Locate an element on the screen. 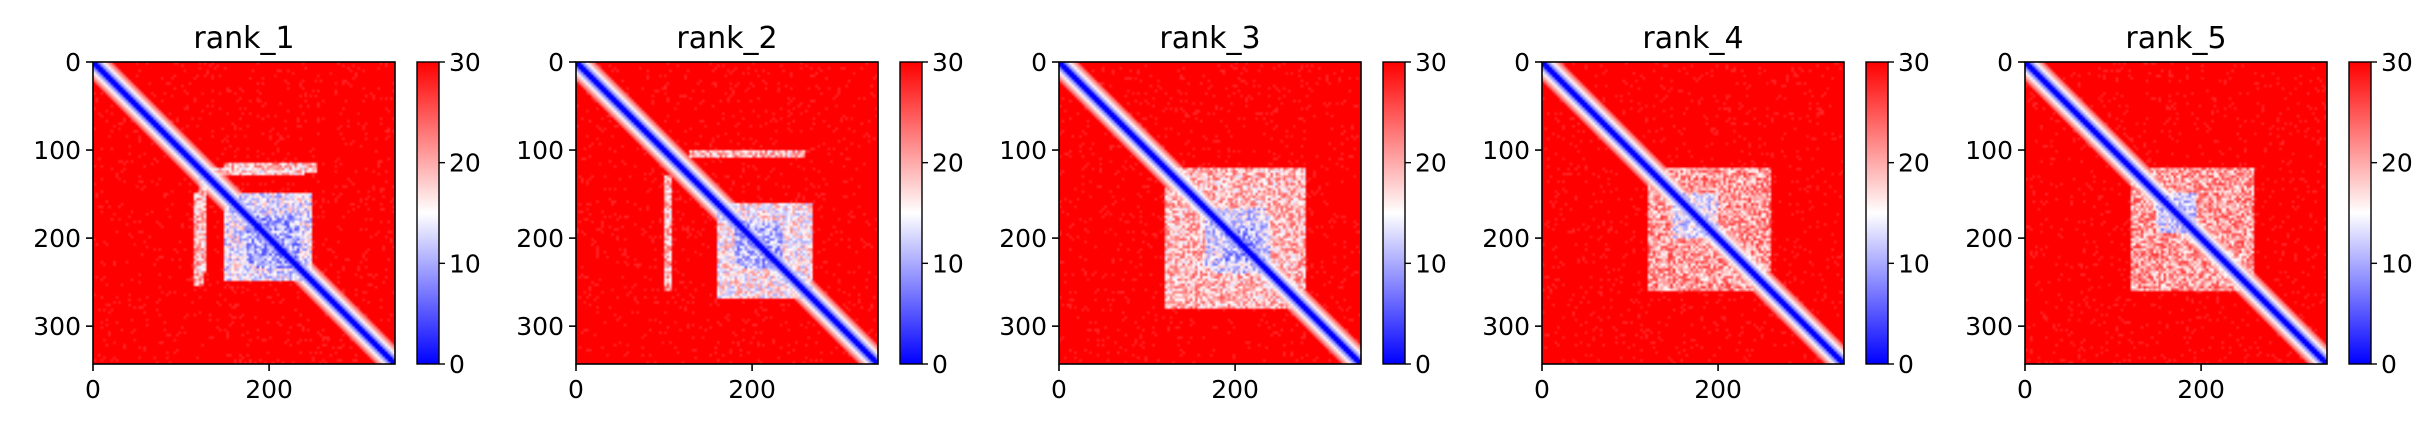 Image resolution: width=2428 pixels, height=432 pixels. chart-title: rank_5 is located at coordinates (2175, 38).